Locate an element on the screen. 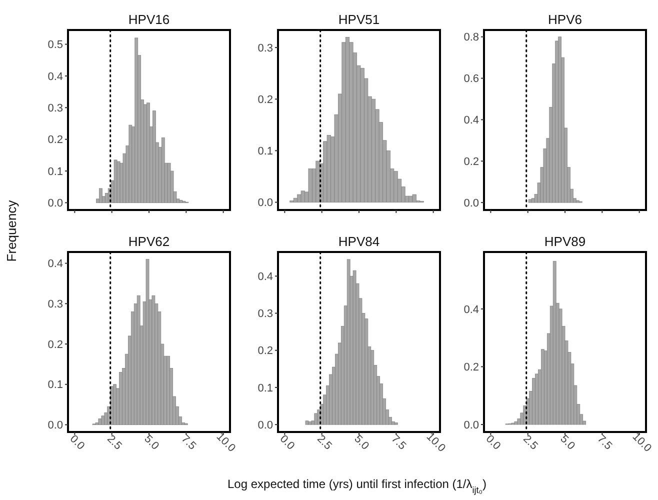 The image size is (658, 500). y-tick-label: 0.6 is located at coordinates (471, 79).